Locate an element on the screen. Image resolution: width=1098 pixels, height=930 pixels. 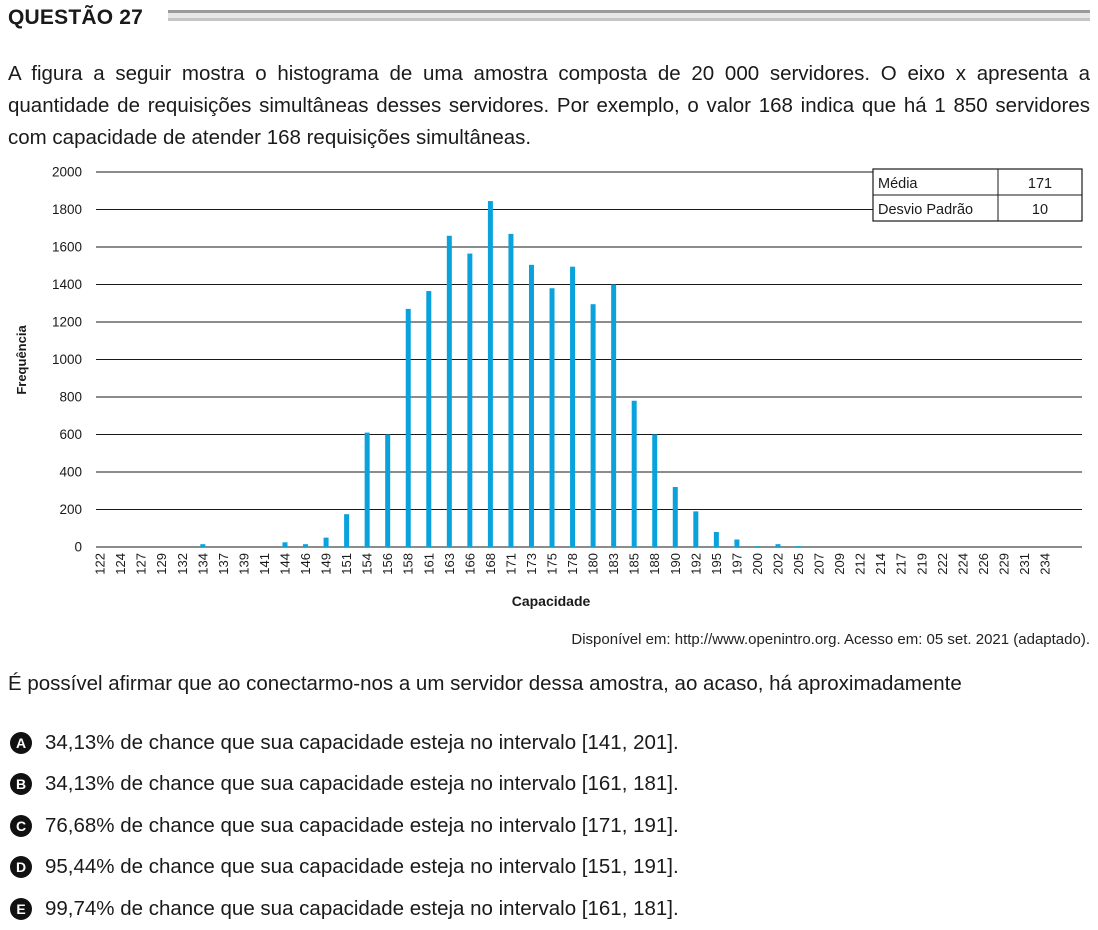
x-tick-label: 134 is located at coordinates (202, 564).